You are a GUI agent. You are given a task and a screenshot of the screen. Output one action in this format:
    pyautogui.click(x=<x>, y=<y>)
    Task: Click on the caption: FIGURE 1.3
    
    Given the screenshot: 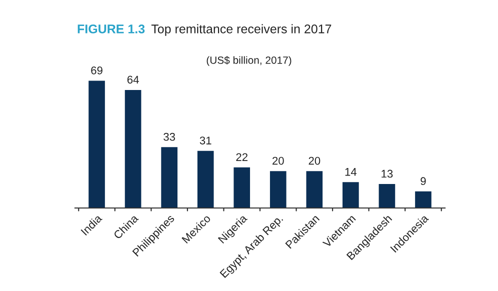 What is the action you would take?
    pyautogui.click(x=111, y=29)
    